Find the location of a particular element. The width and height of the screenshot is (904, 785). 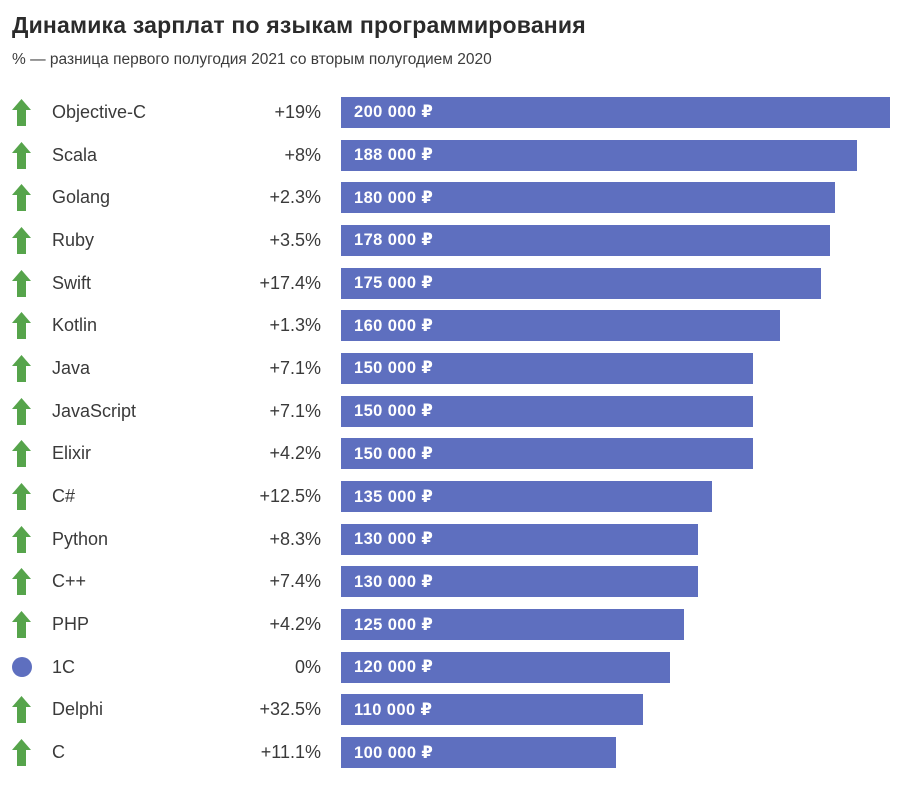

language-label: Ruby is located at coordinates (73, 239).